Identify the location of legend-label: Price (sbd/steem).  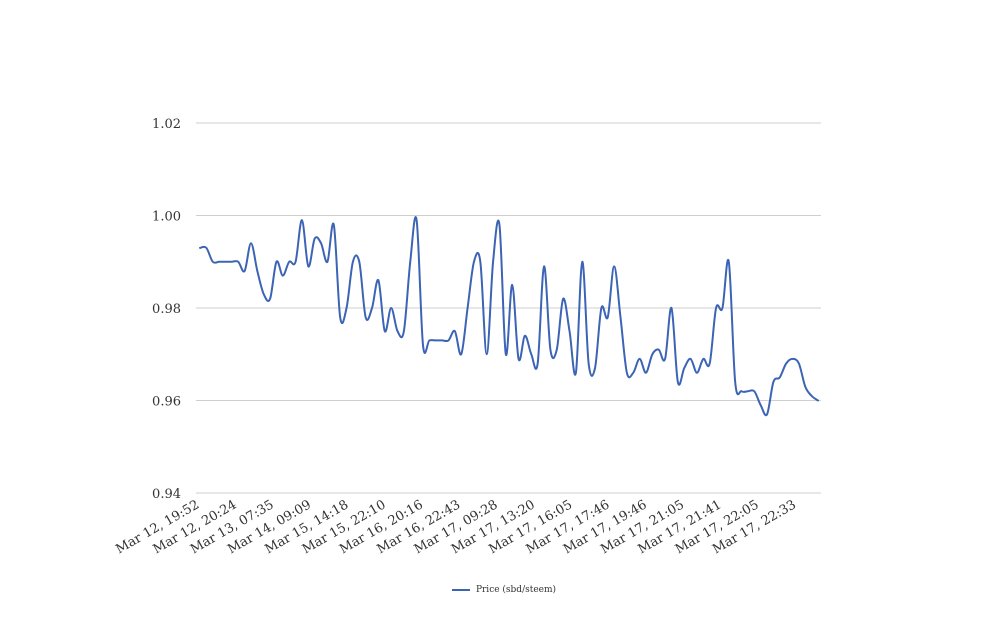
(516, 590).